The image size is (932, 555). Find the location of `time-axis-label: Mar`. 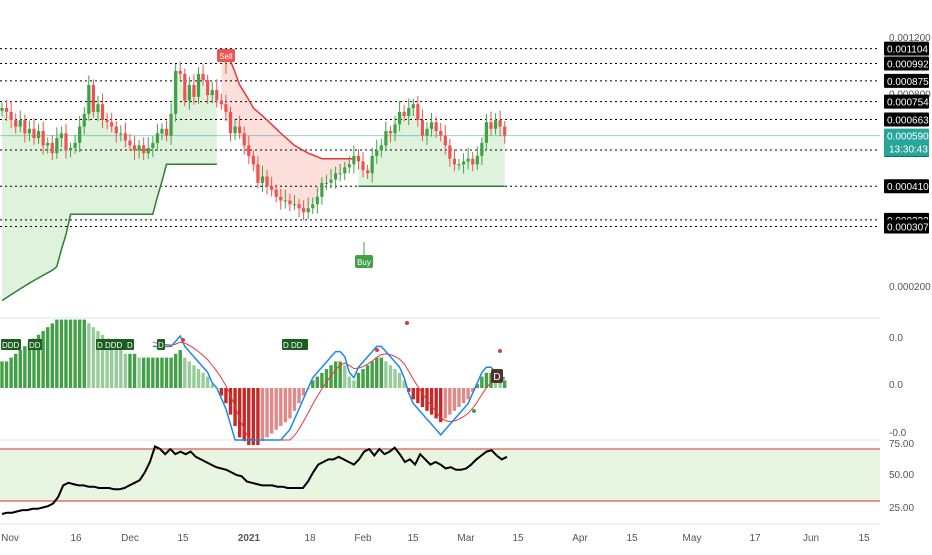

time-axis-label: Mar is located at coordinates (466, 538).